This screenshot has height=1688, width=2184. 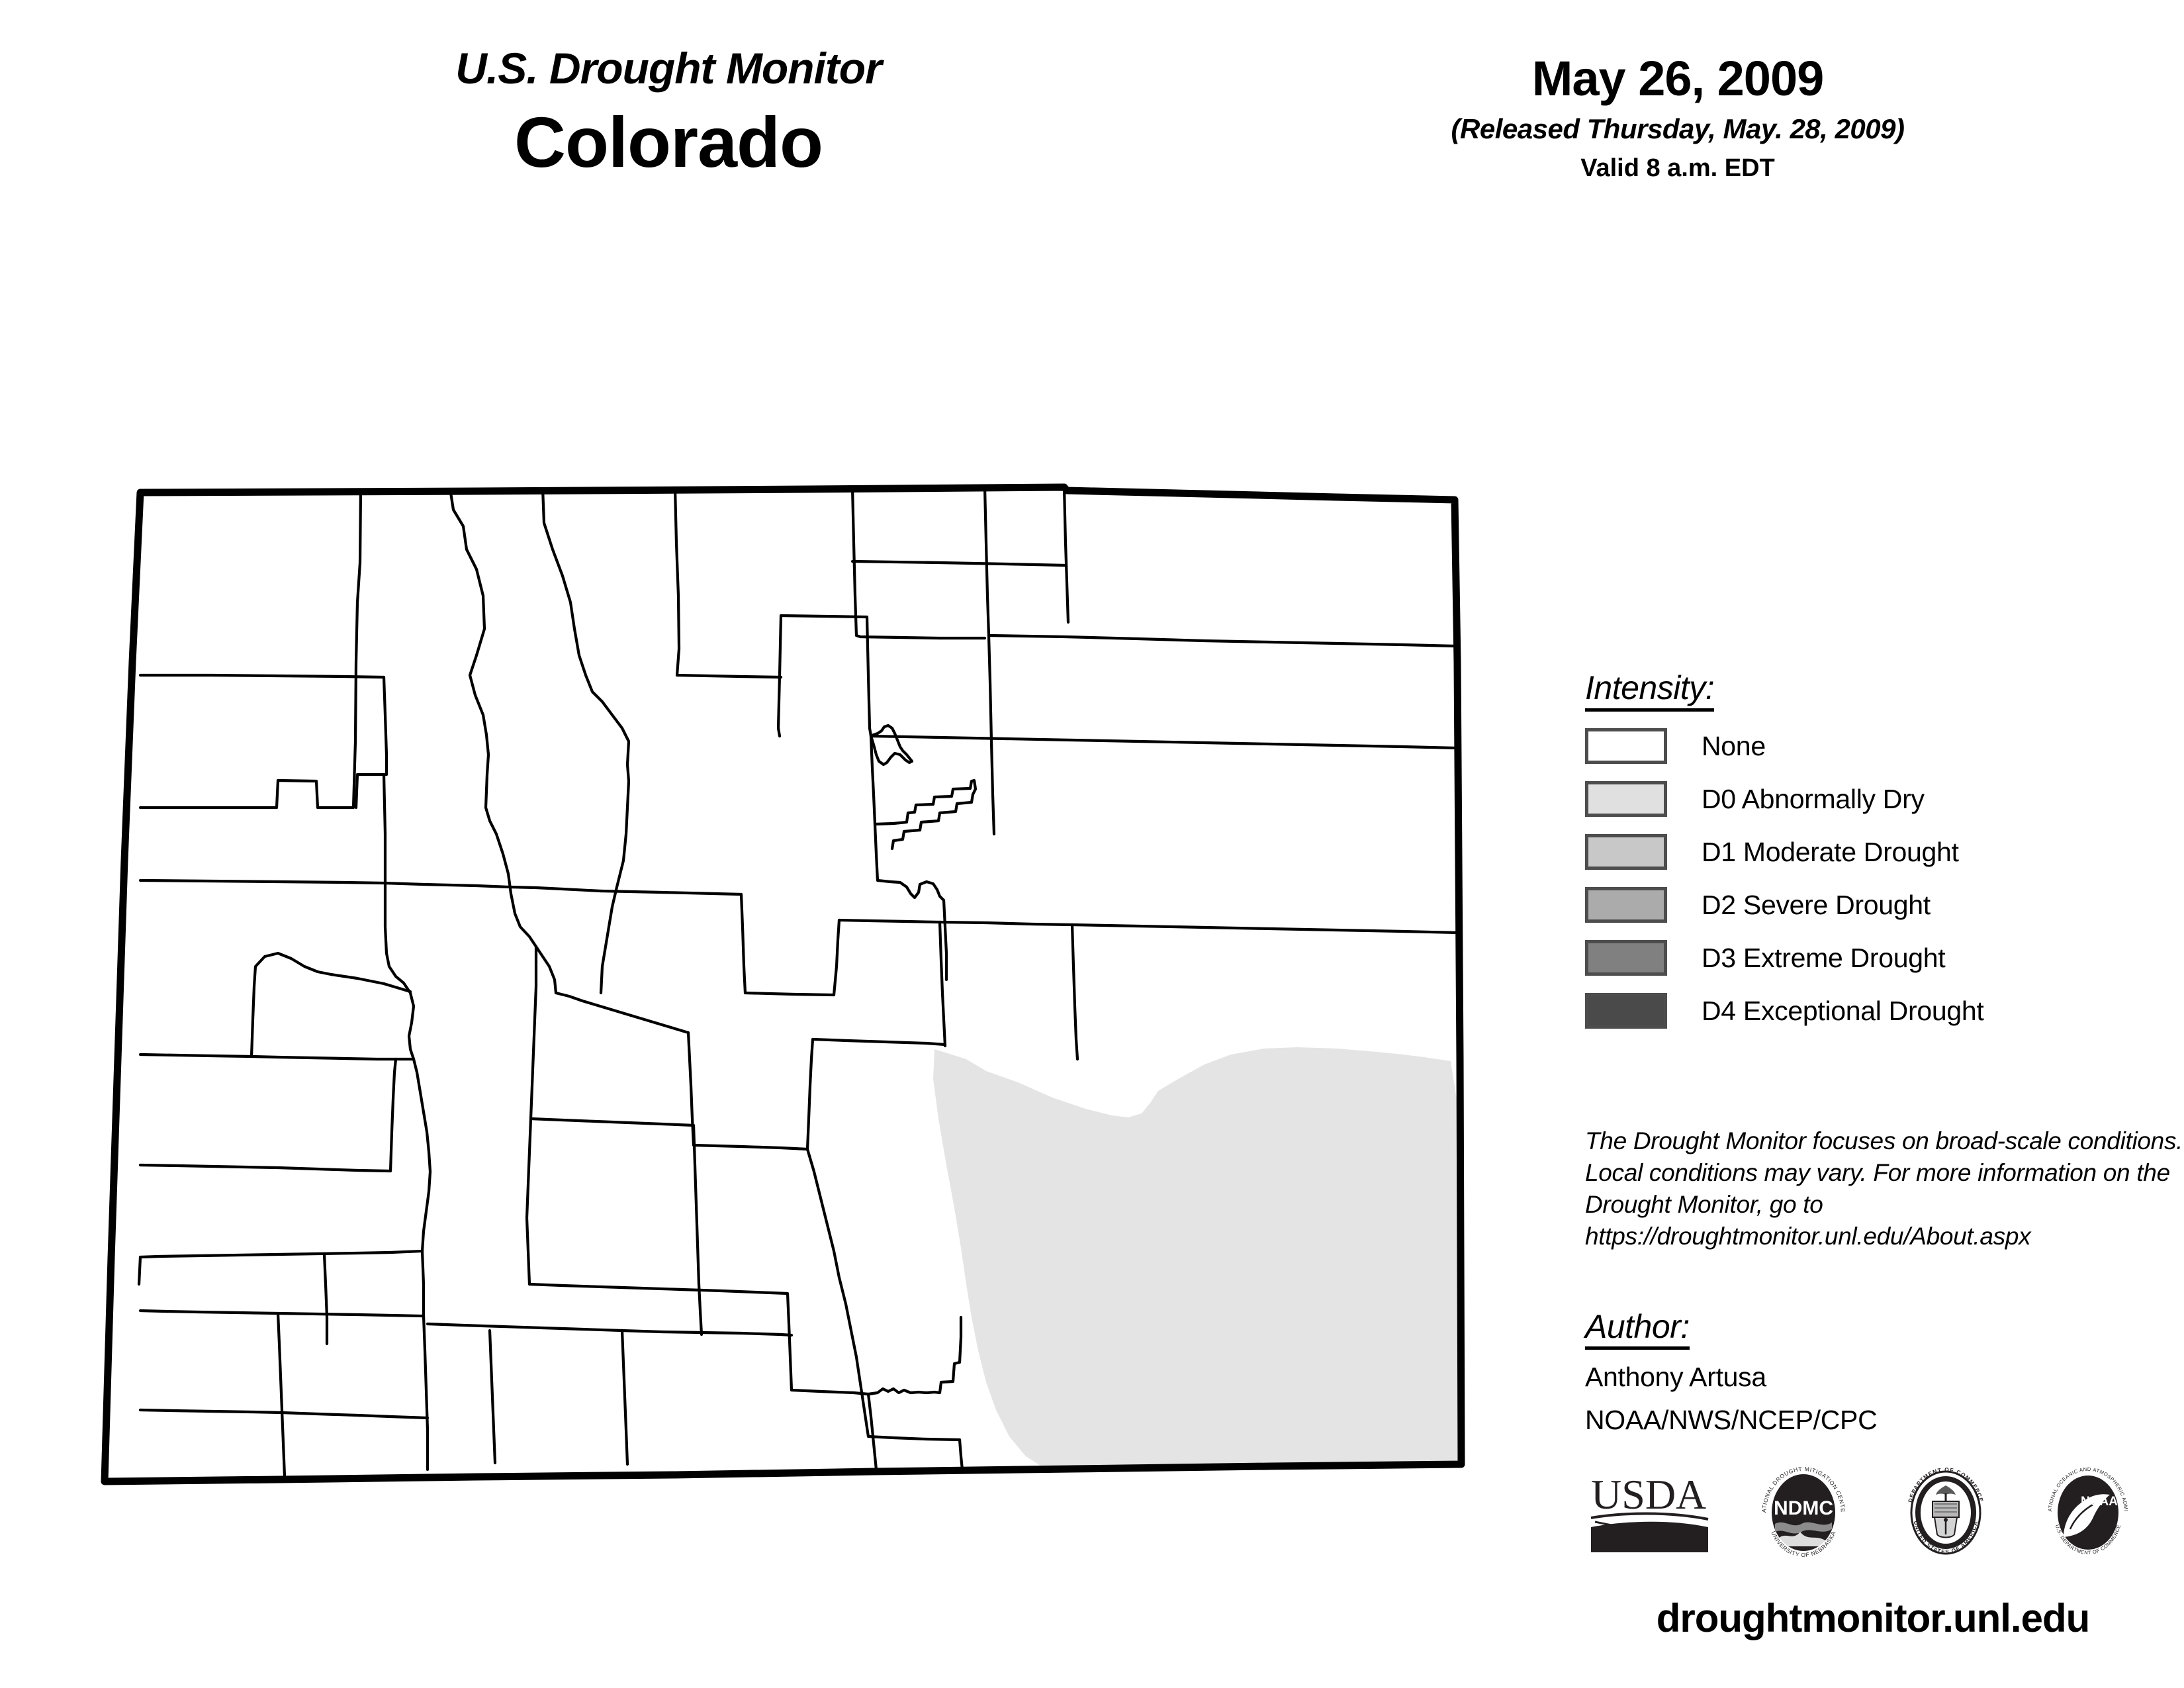 I want to click on site-url: droughtmonitor.unl.edu, so click(x=1874, y=1618).